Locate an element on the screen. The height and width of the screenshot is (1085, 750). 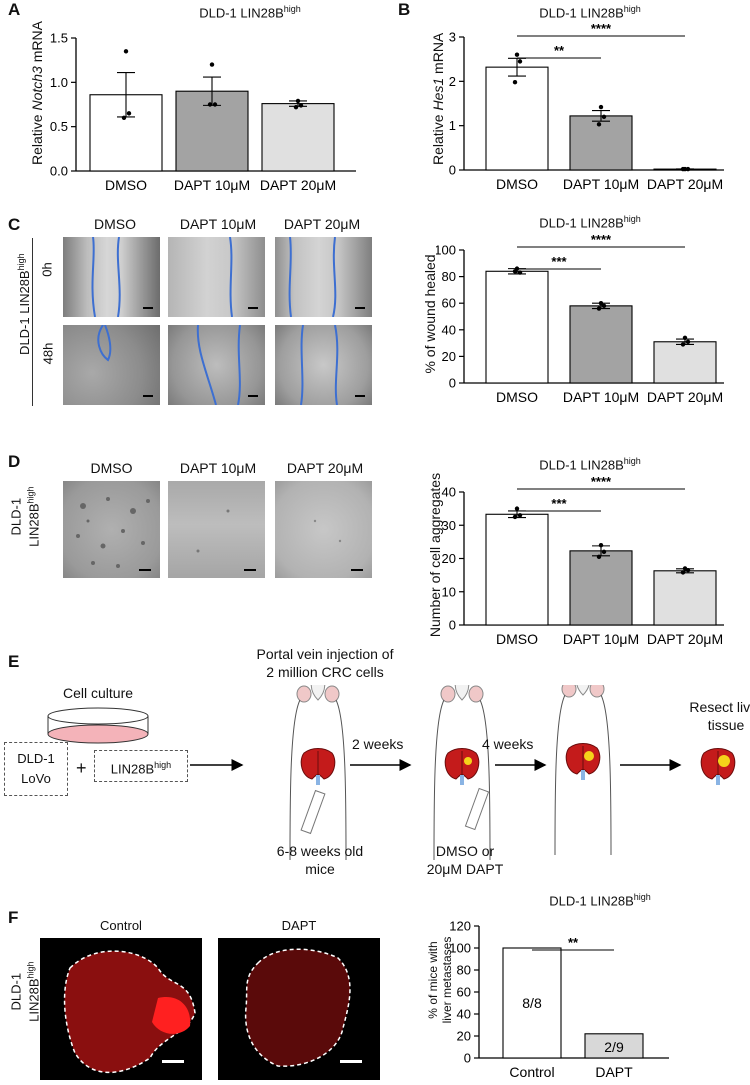
bar-value-label: 2/9 is located at coordinates (614, 1047).